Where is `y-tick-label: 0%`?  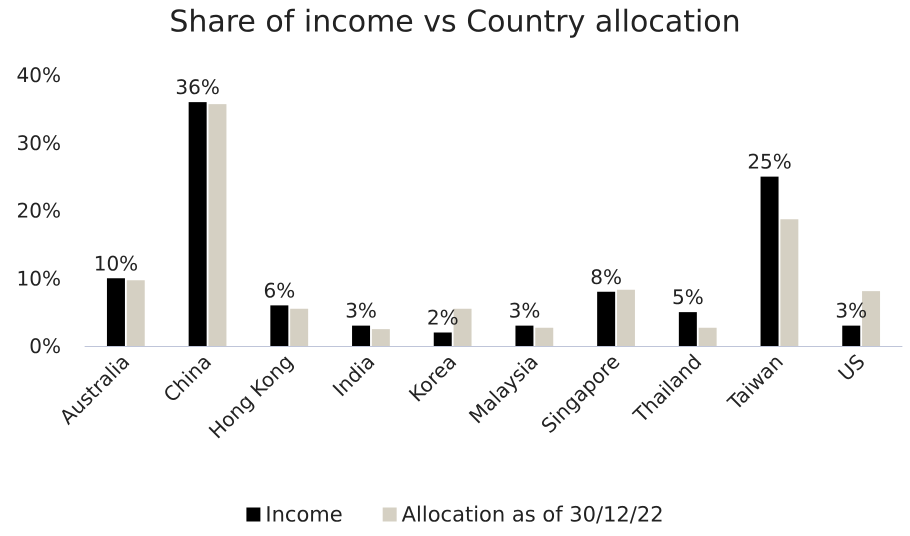
y-tick-label: 0% is located at coordinates (45, 346).